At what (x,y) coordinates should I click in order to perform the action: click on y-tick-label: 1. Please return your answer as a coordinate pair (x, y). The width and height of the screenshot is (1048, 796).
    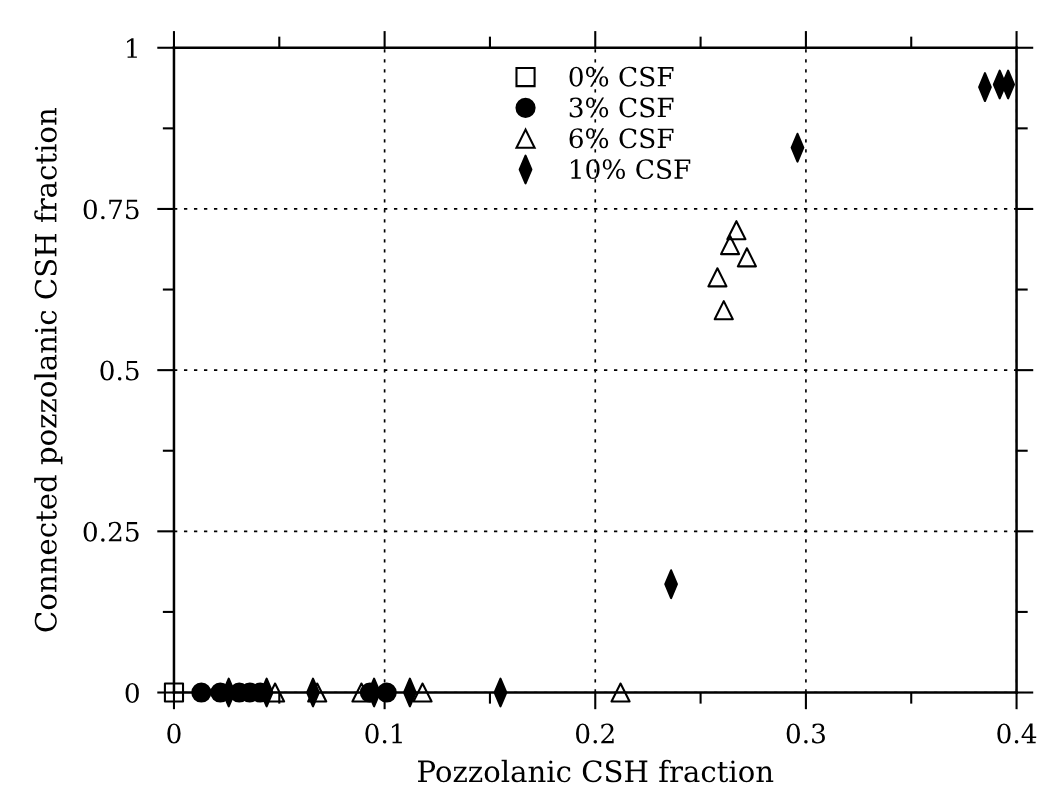
    Looking at the image, I should click on (132, 48).